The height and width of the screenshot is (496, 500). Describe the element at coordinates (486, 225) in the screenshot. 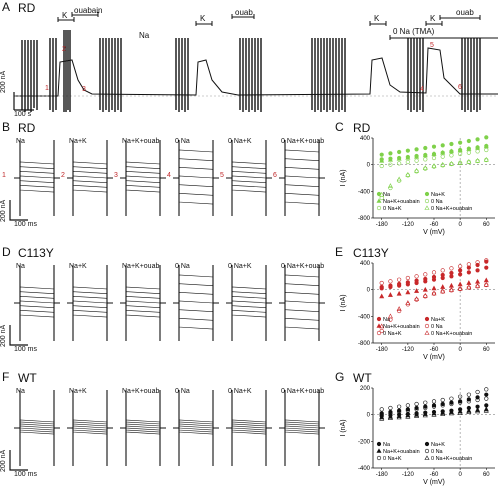

I see `x-tick-label: 60` at that location.